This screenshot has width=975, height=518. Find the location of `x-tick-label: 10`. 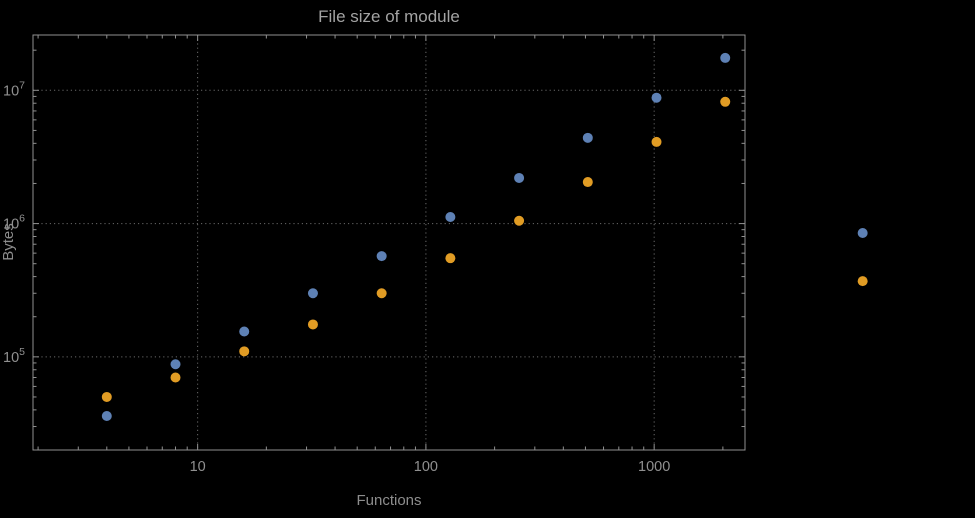

x-tick-label: 10 is located at coordinates (198, 467).